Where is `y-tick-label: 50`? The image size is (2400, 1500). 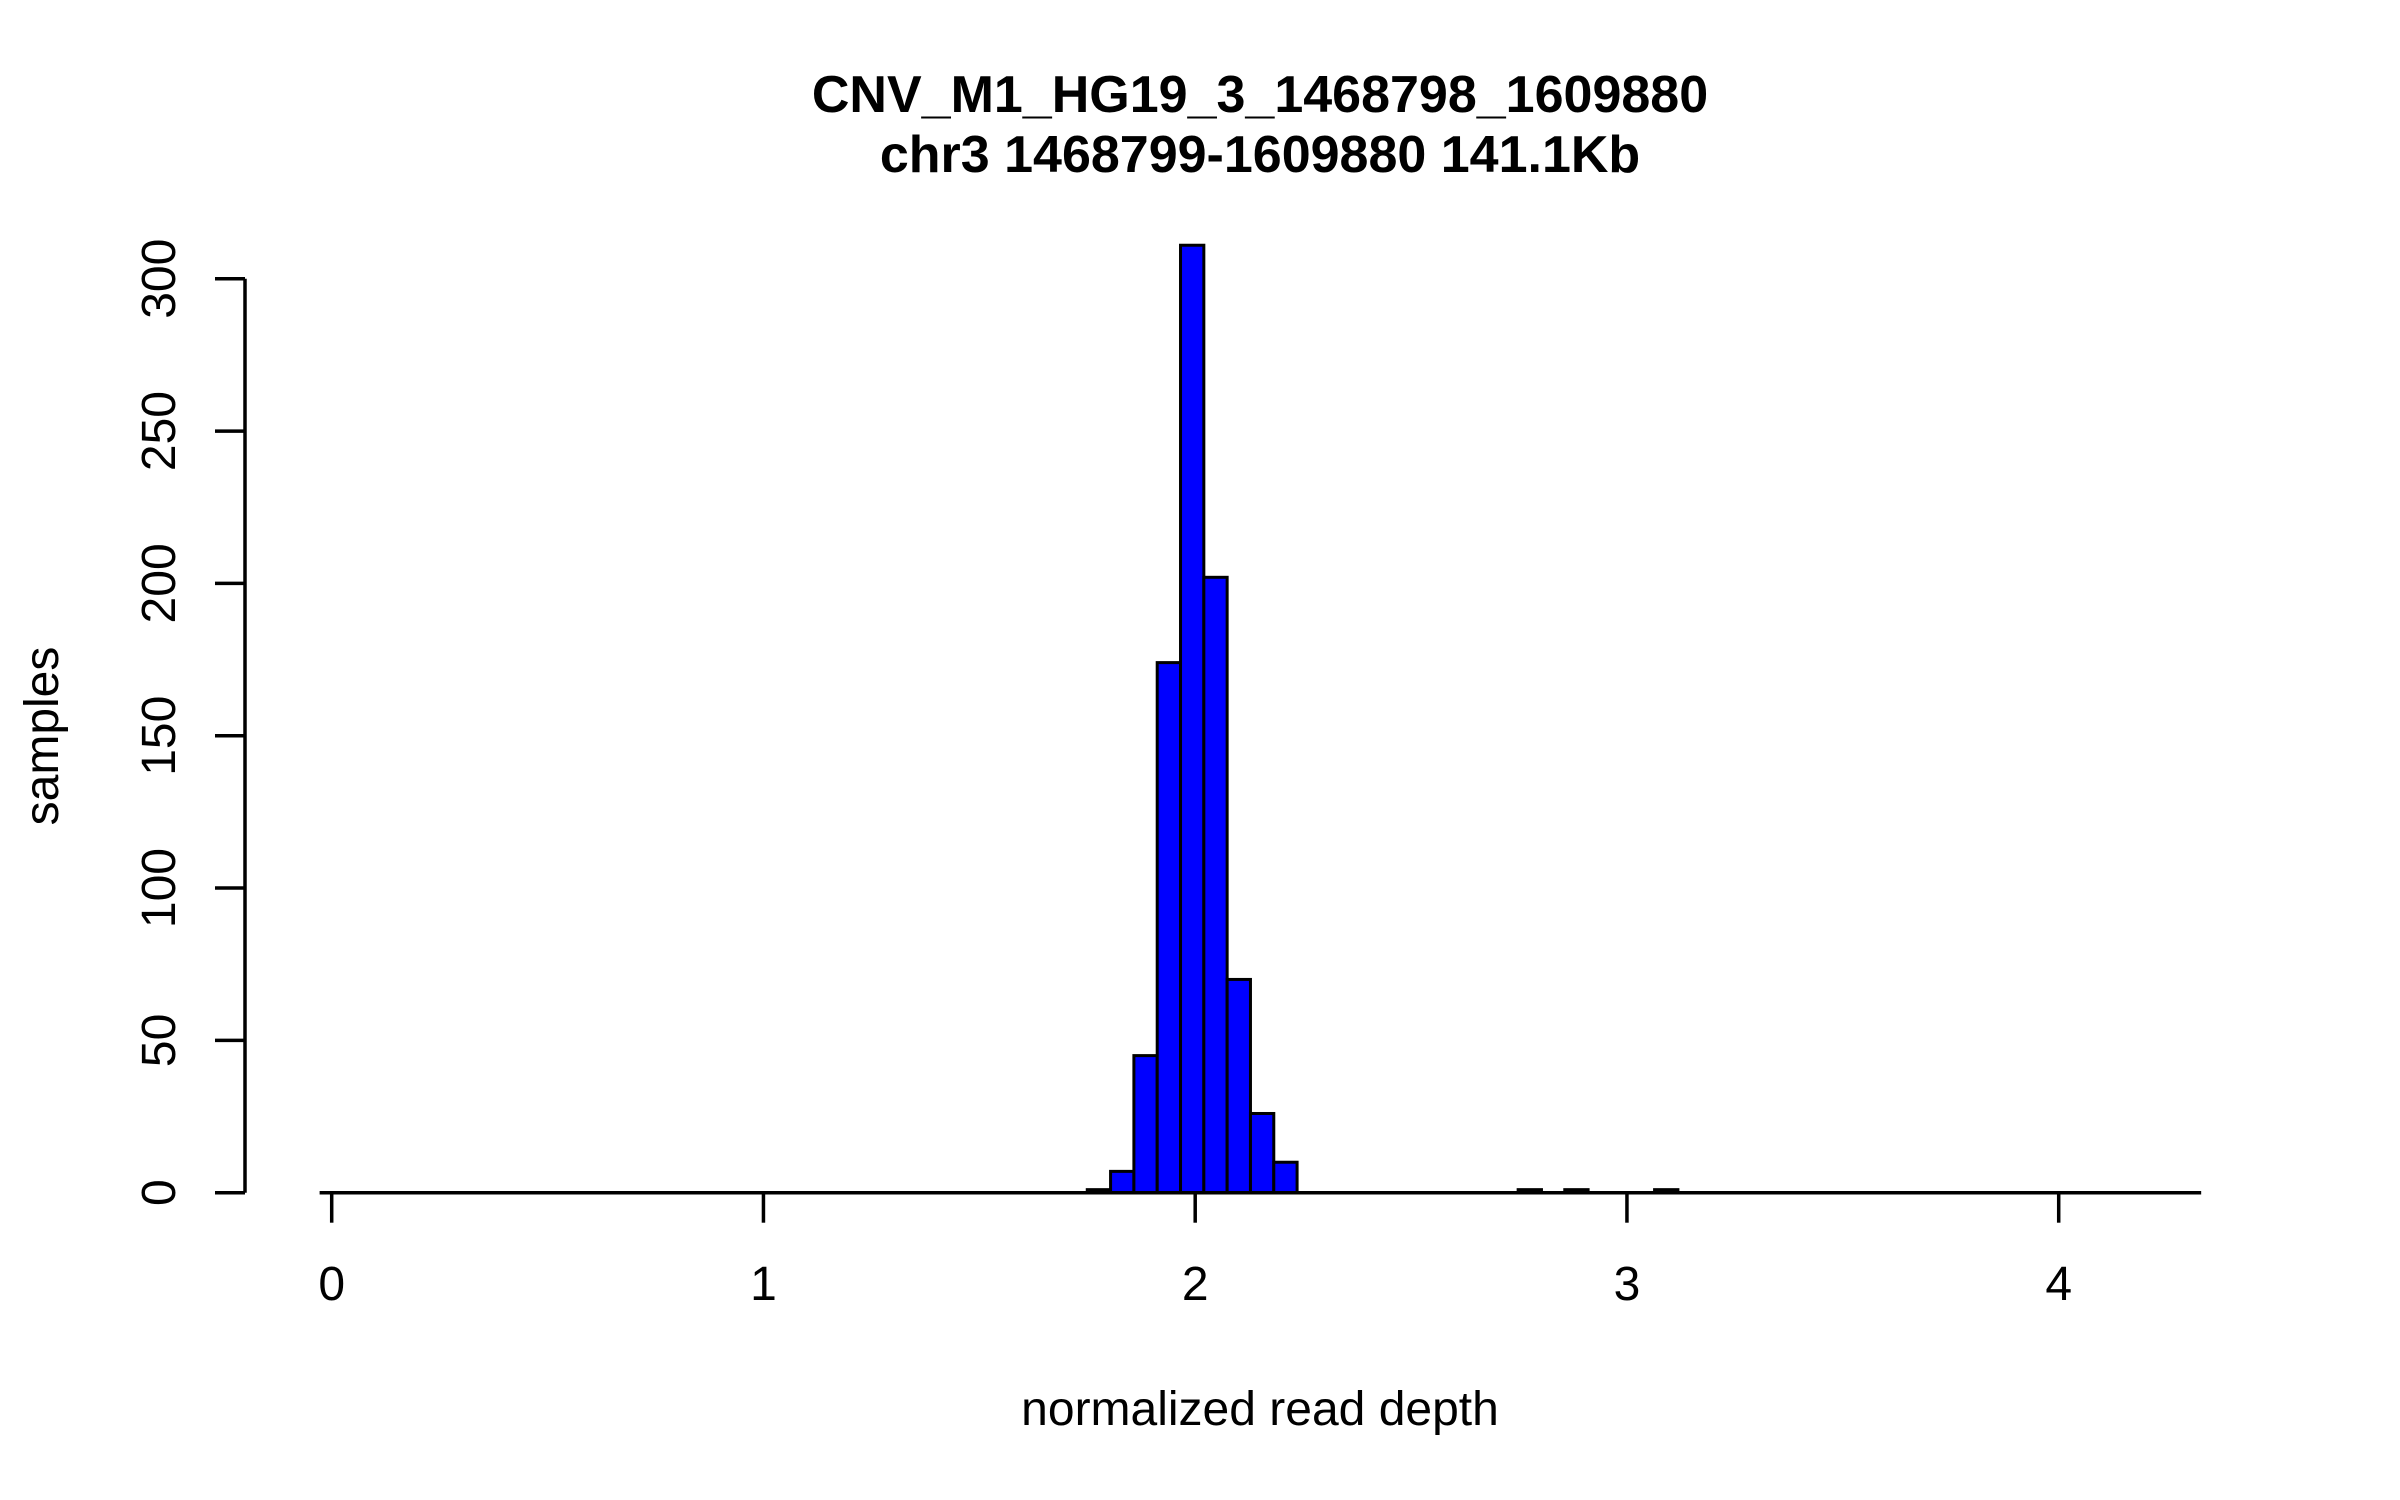
y-tick-label: 50 is located at coordinates (159, 1040).